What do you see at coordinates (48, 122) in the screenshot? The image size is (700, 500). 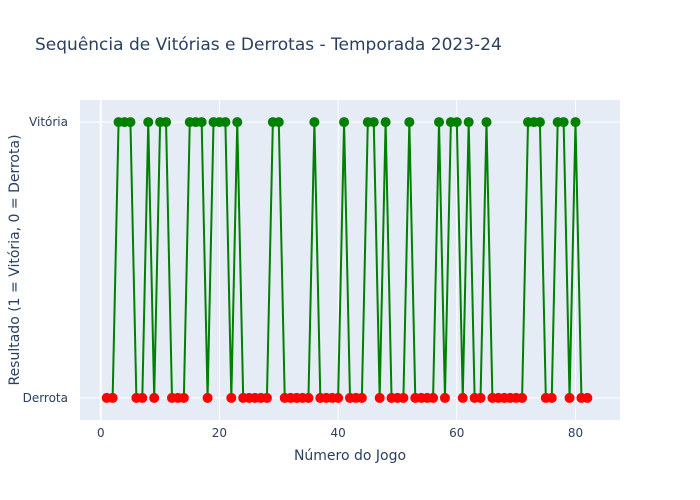 I see `y-tick-label: Vitória` at bounding box center [48, 122].